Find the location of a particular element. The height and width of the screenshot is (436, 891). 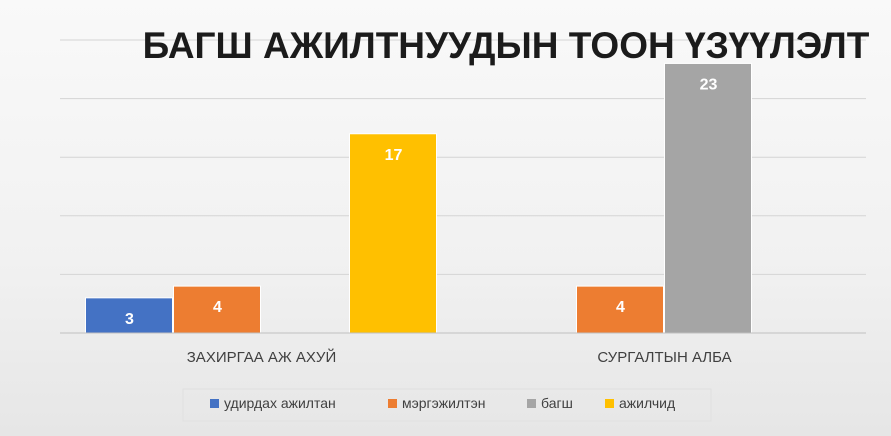

data-label: 3 is located at coordinates (129, 319).